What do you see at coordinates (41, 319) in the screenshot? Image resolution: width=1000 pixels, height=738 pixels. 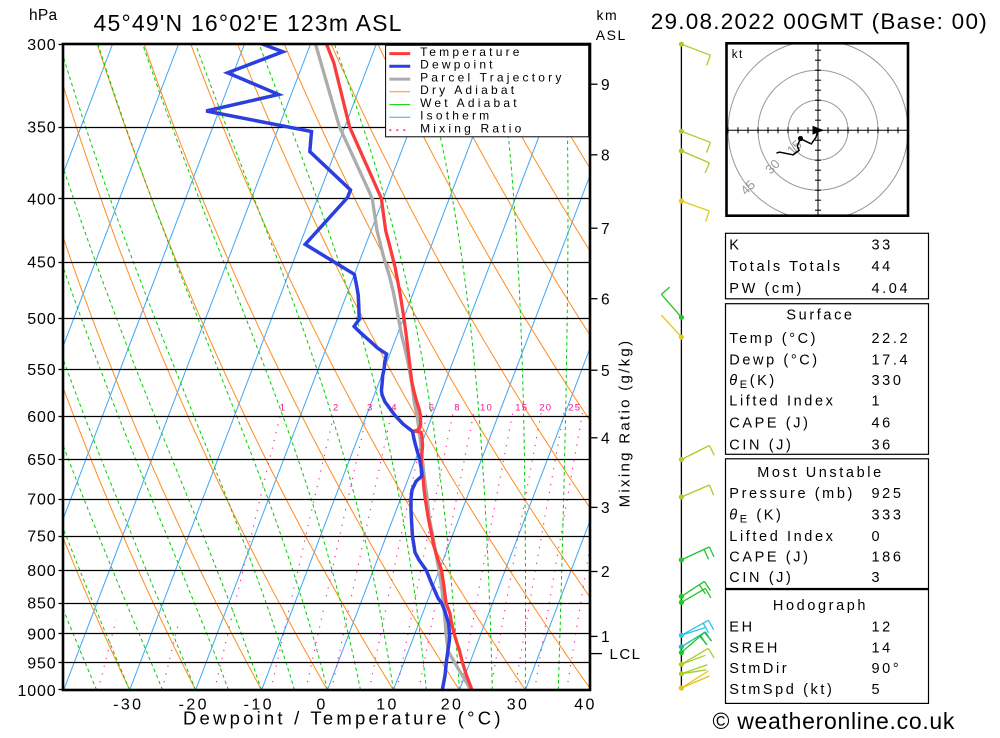 I see `svg-text: 500` at bounding box center [41, 319].